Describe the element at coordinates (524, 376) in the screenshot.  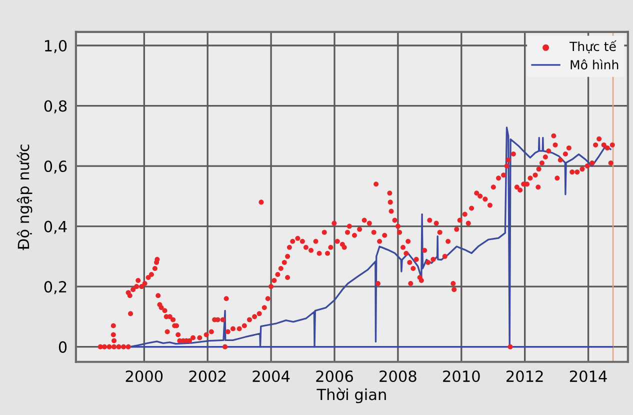
I see `x-tick-label: 2012` at that location.